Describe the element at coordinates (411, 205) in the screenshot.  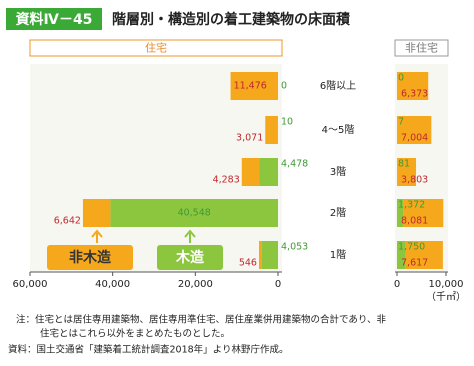
I see `value-label: 1,372` at that location.